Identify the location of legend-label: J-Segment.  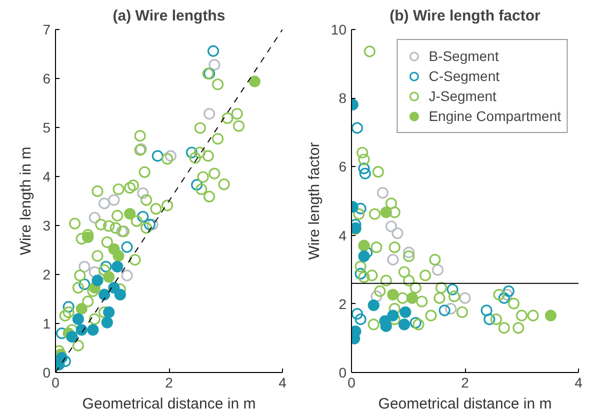
(463, 96).